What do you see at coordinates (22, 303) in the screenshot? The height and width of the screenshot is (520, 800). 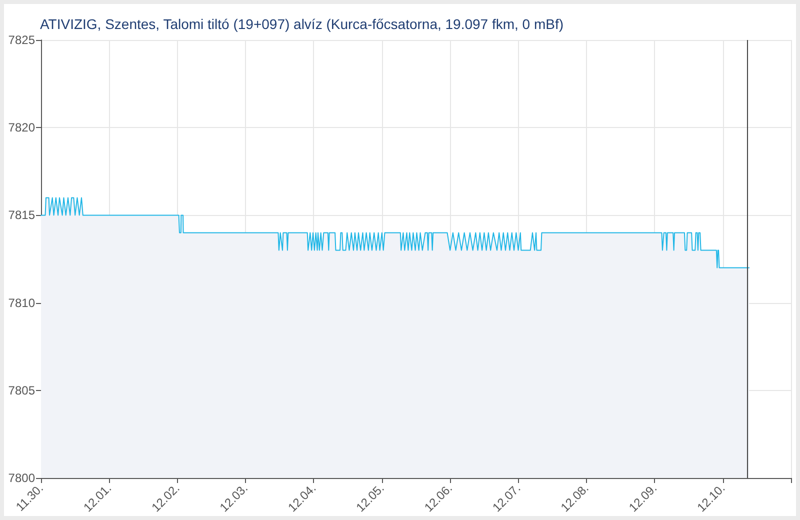 I see `y-tick-label: 7810` at bounding box center [22, 303].